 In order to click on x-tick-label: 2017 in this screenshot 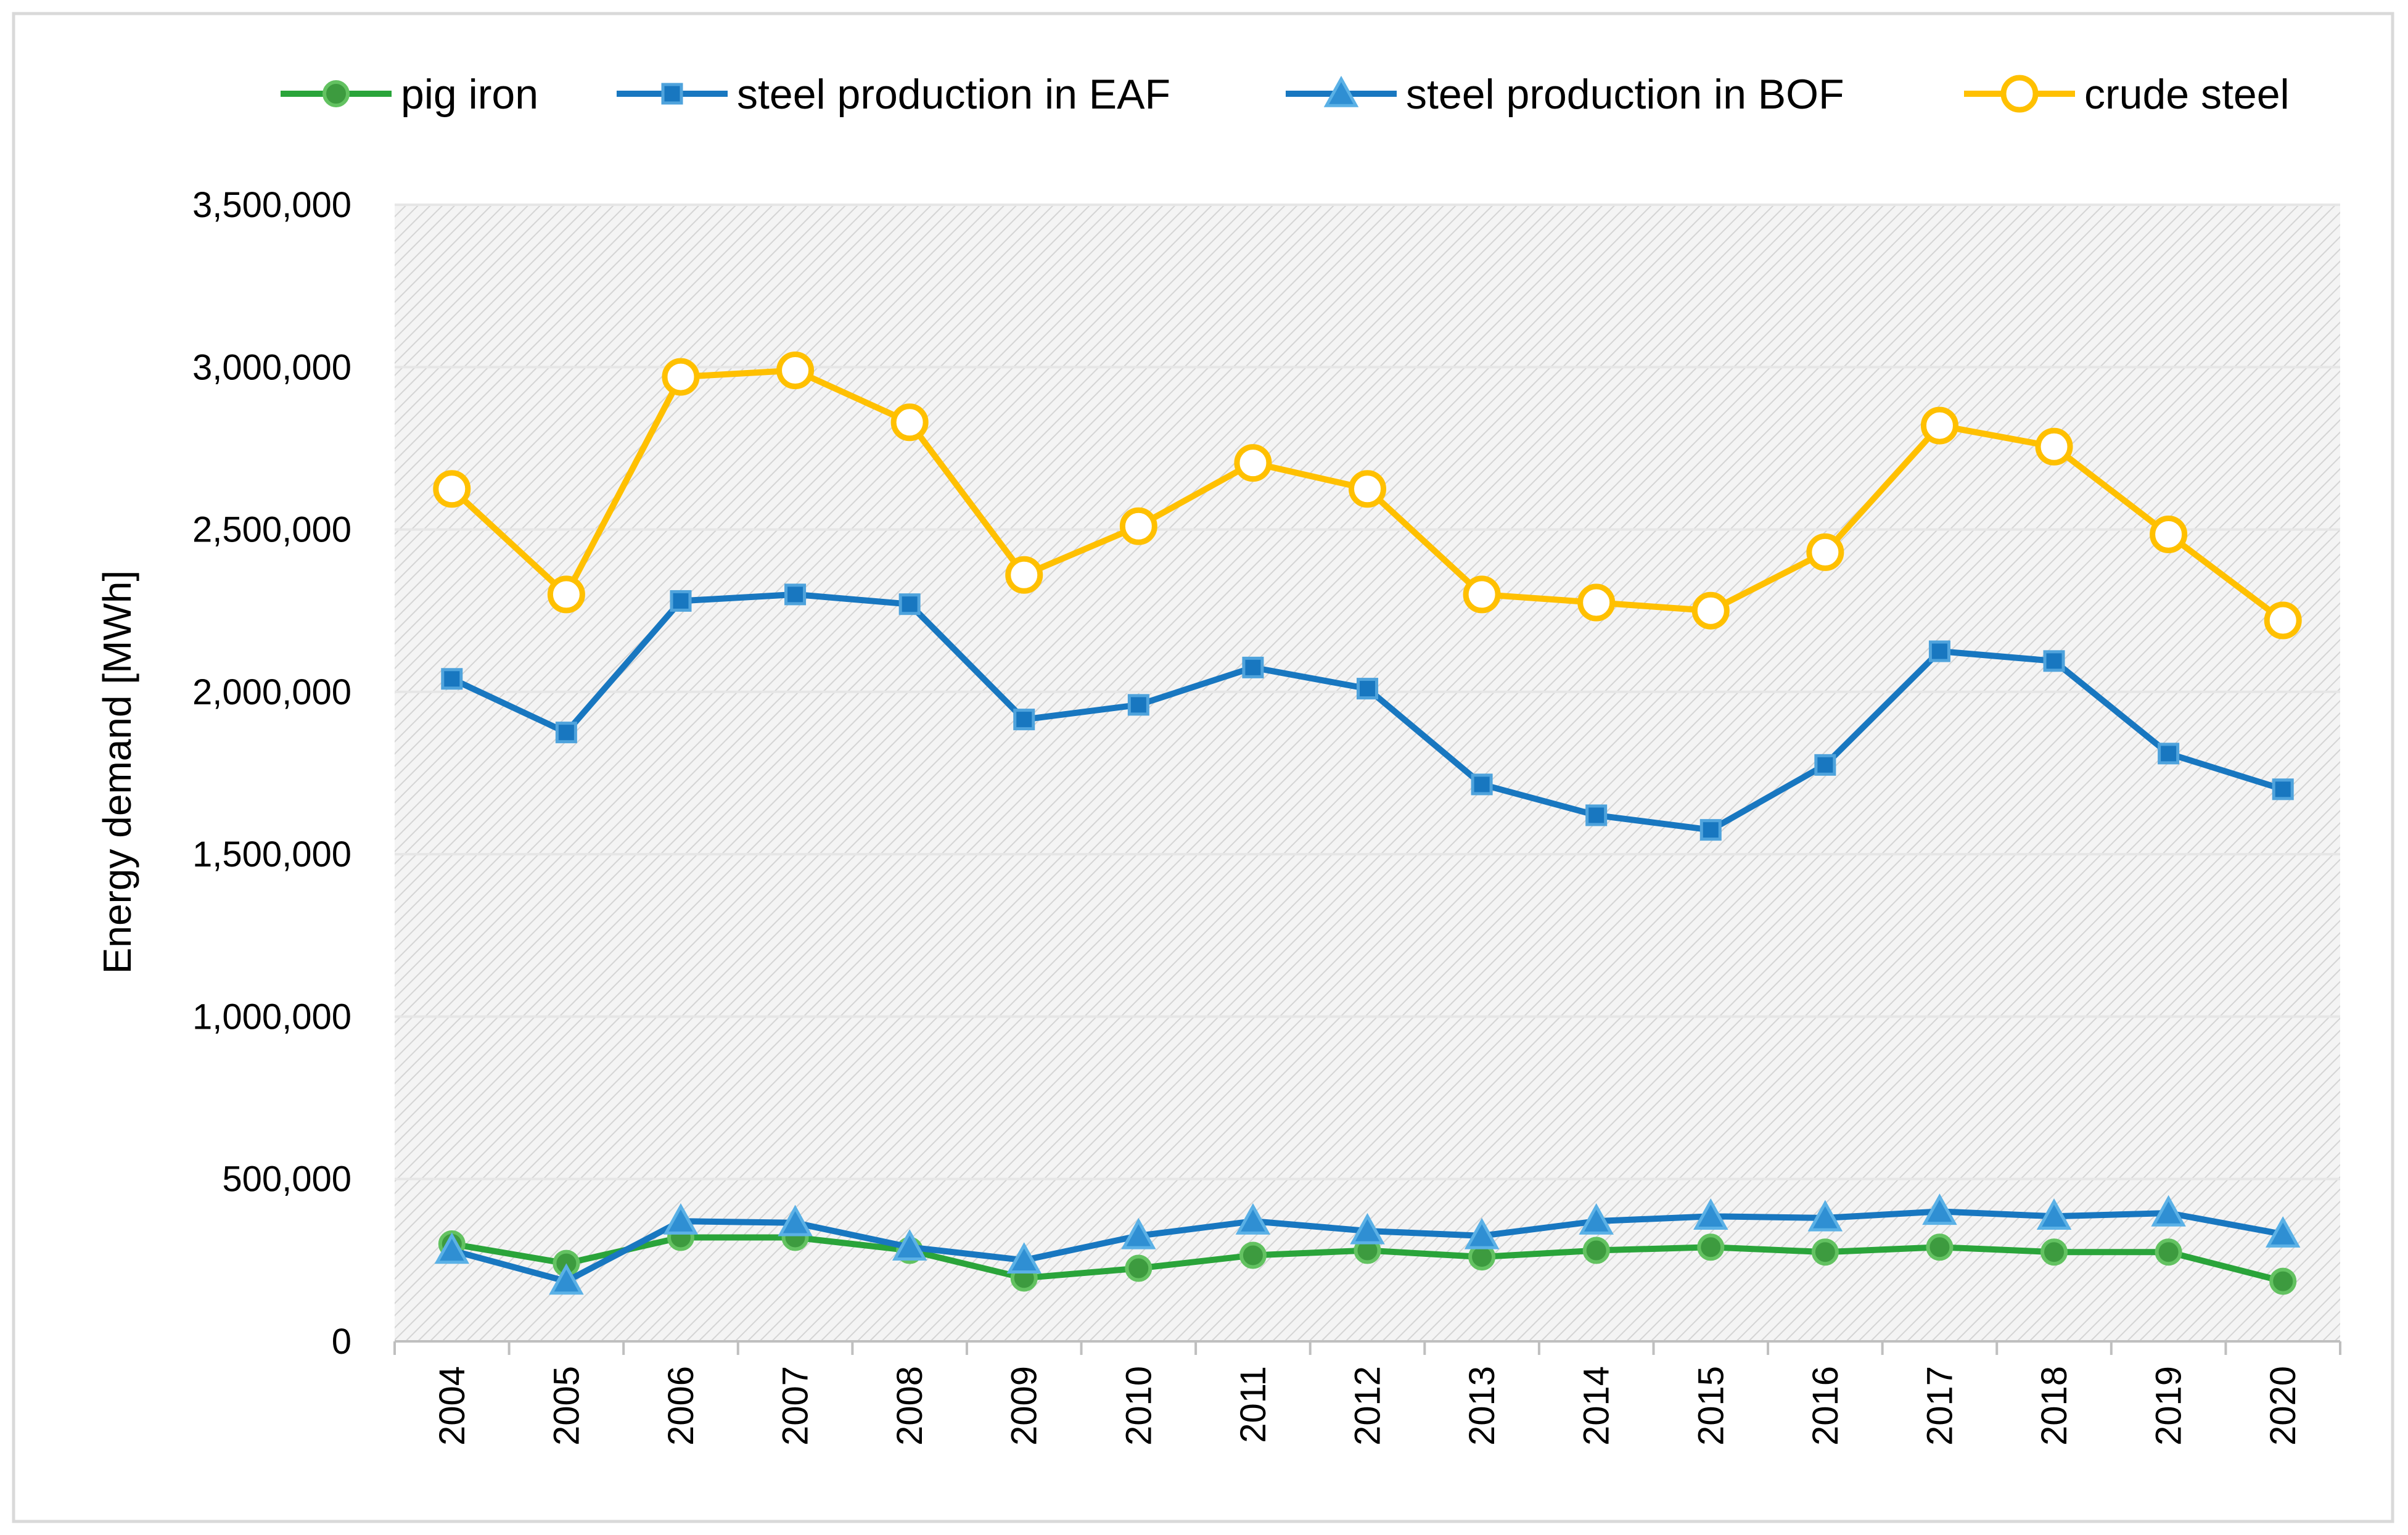, I will do `click(1940, 1406)`.